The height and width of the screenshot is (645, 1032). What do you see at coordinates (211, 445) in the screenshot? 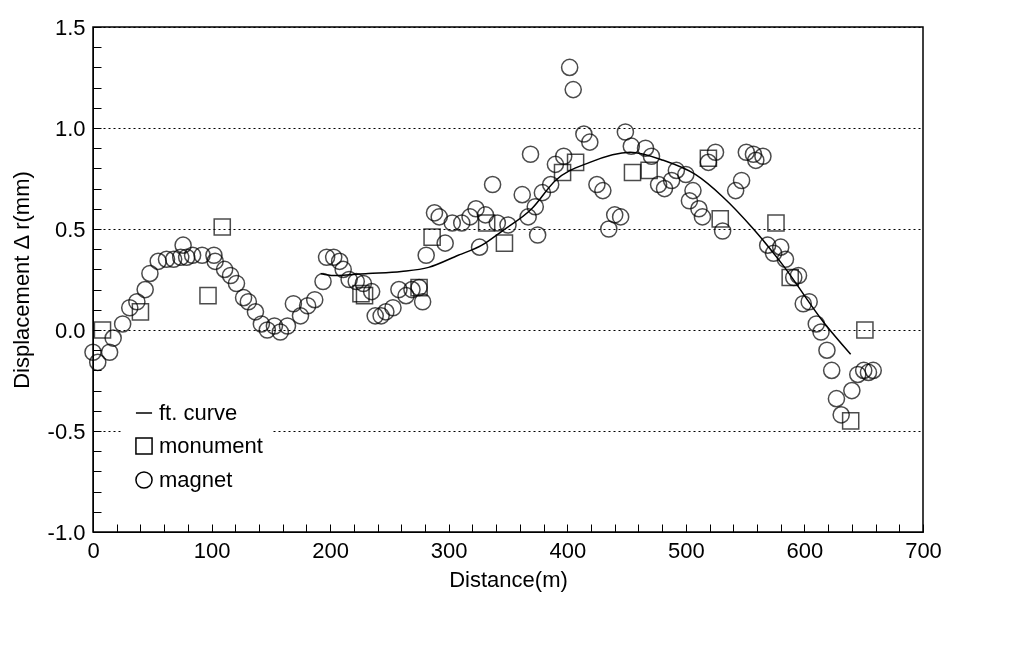
I see `legend-label: monument` at bounding box center [211, 445].